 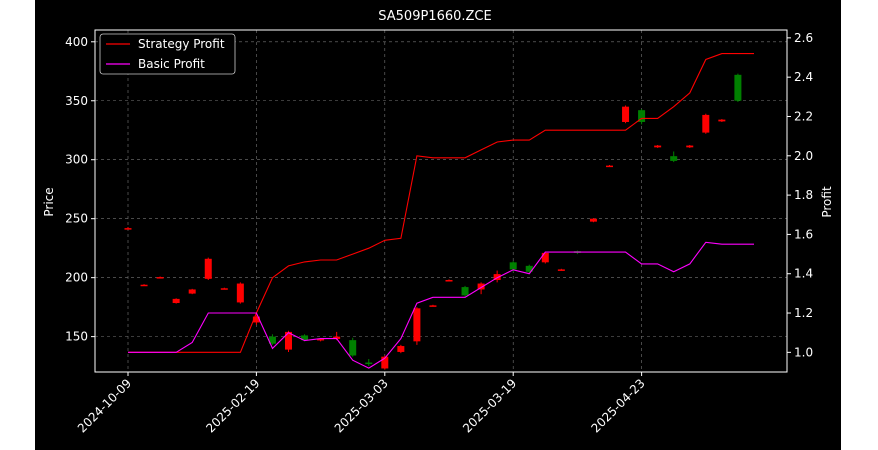 I want to click on x-tick-label: 2024-10-09, so click(x=104, y=405).